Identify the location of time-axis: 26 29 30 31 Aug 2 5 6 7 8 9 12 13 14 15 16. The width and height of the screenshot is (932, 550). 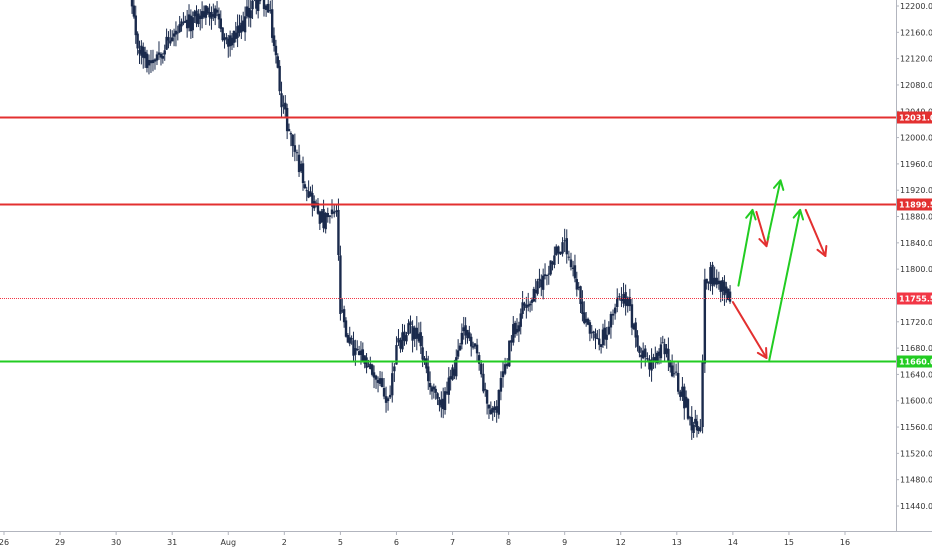
(425, 539).